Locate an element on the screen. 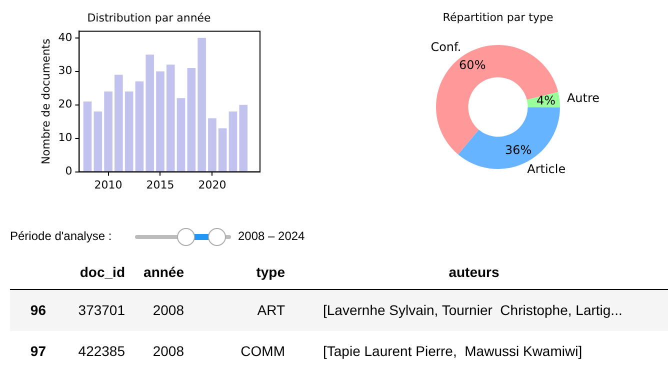  y-tick-label: 20 is located at coordinates (65, 104).